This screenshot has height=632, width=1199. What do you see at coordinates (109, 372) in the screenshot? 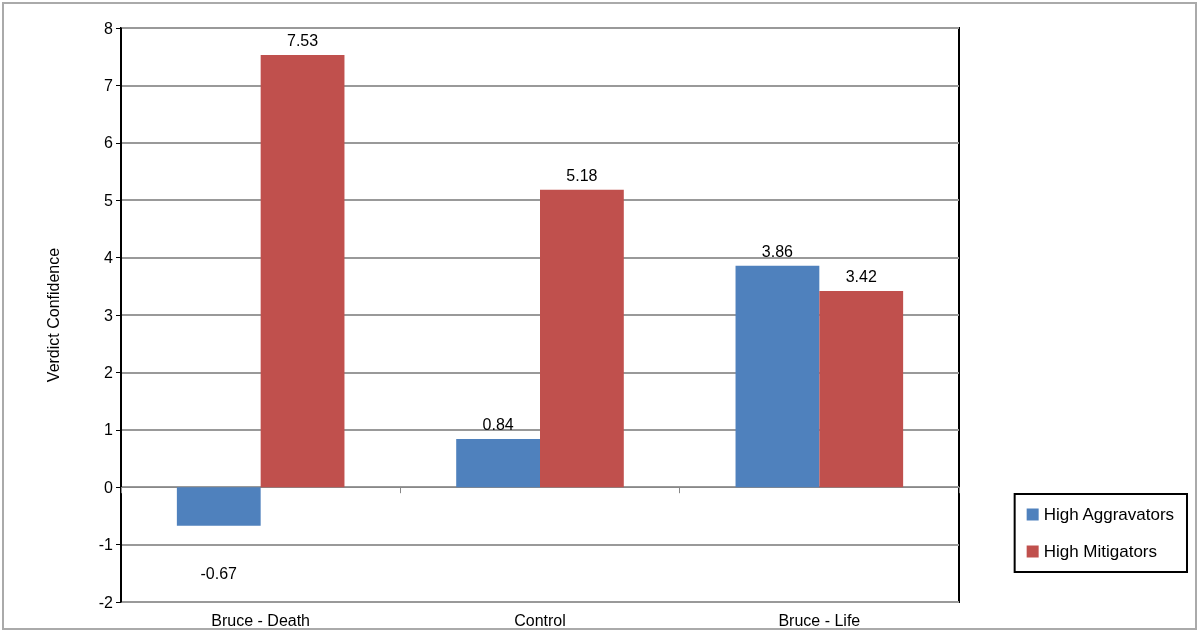
I see `y-tick-label: 2` at bounding box center [109, 372].